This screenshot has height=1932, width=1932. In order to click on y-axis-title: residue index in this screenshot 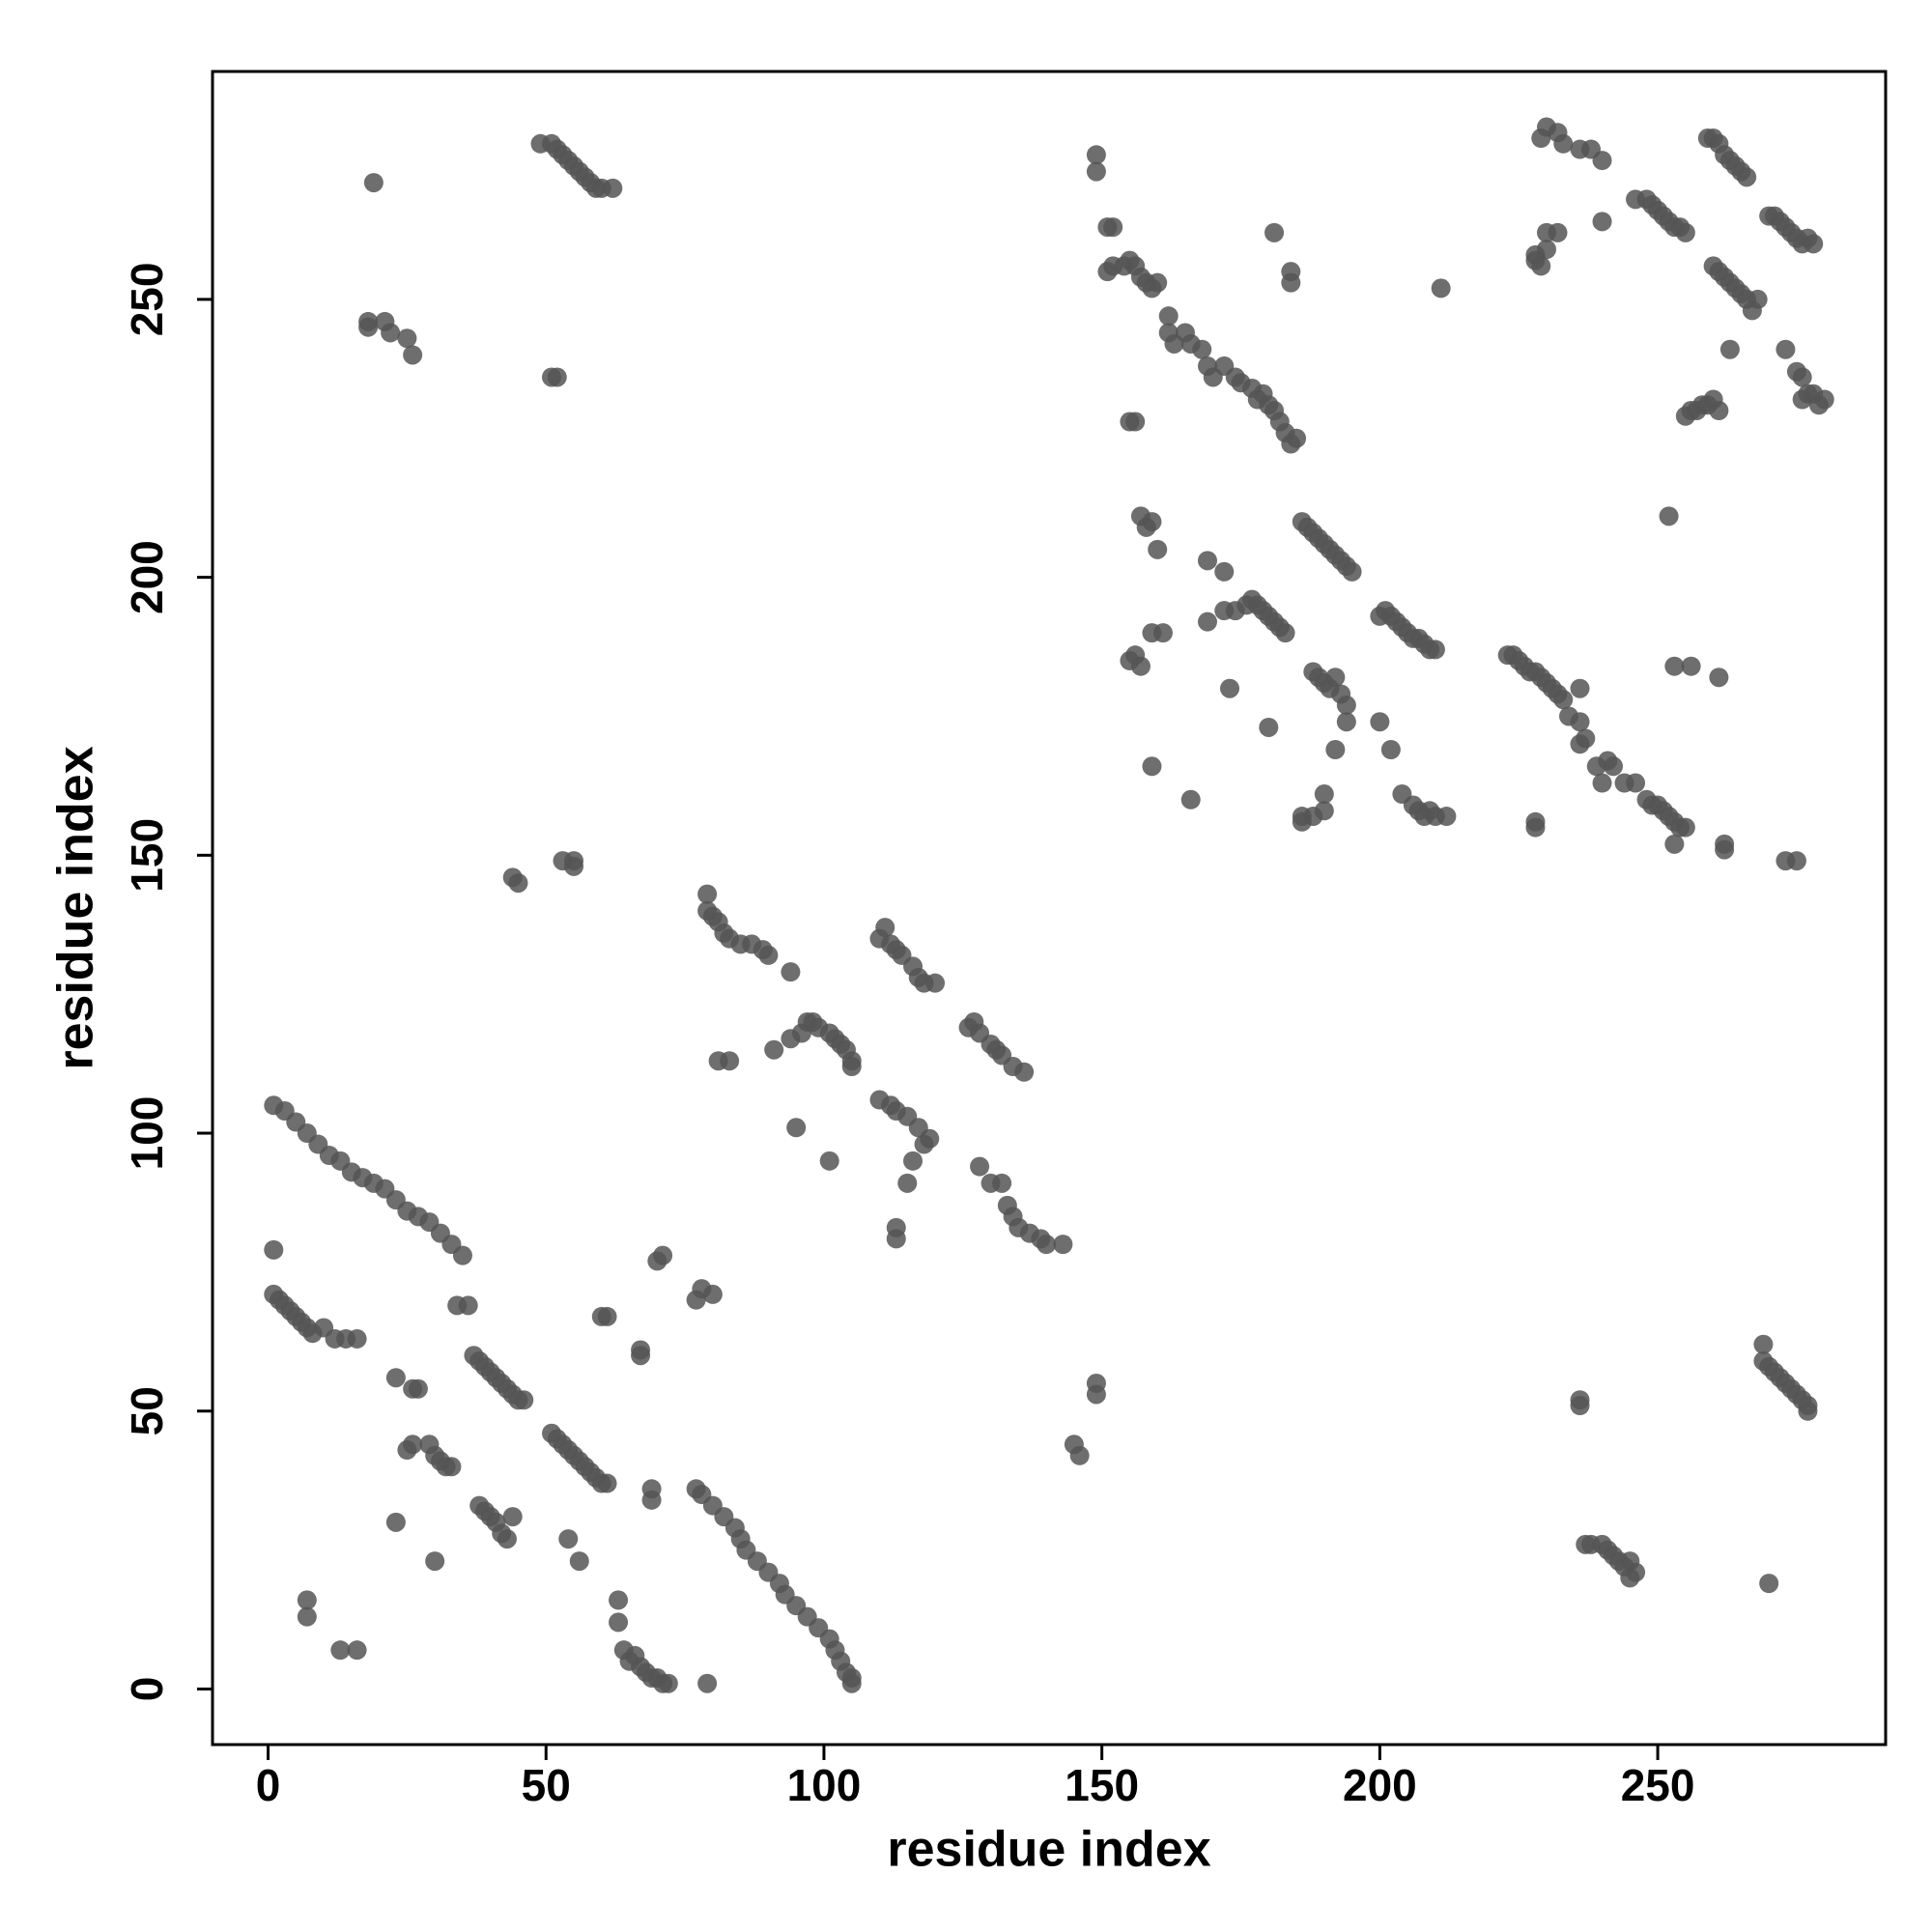, I will do `click(76, 907)`.